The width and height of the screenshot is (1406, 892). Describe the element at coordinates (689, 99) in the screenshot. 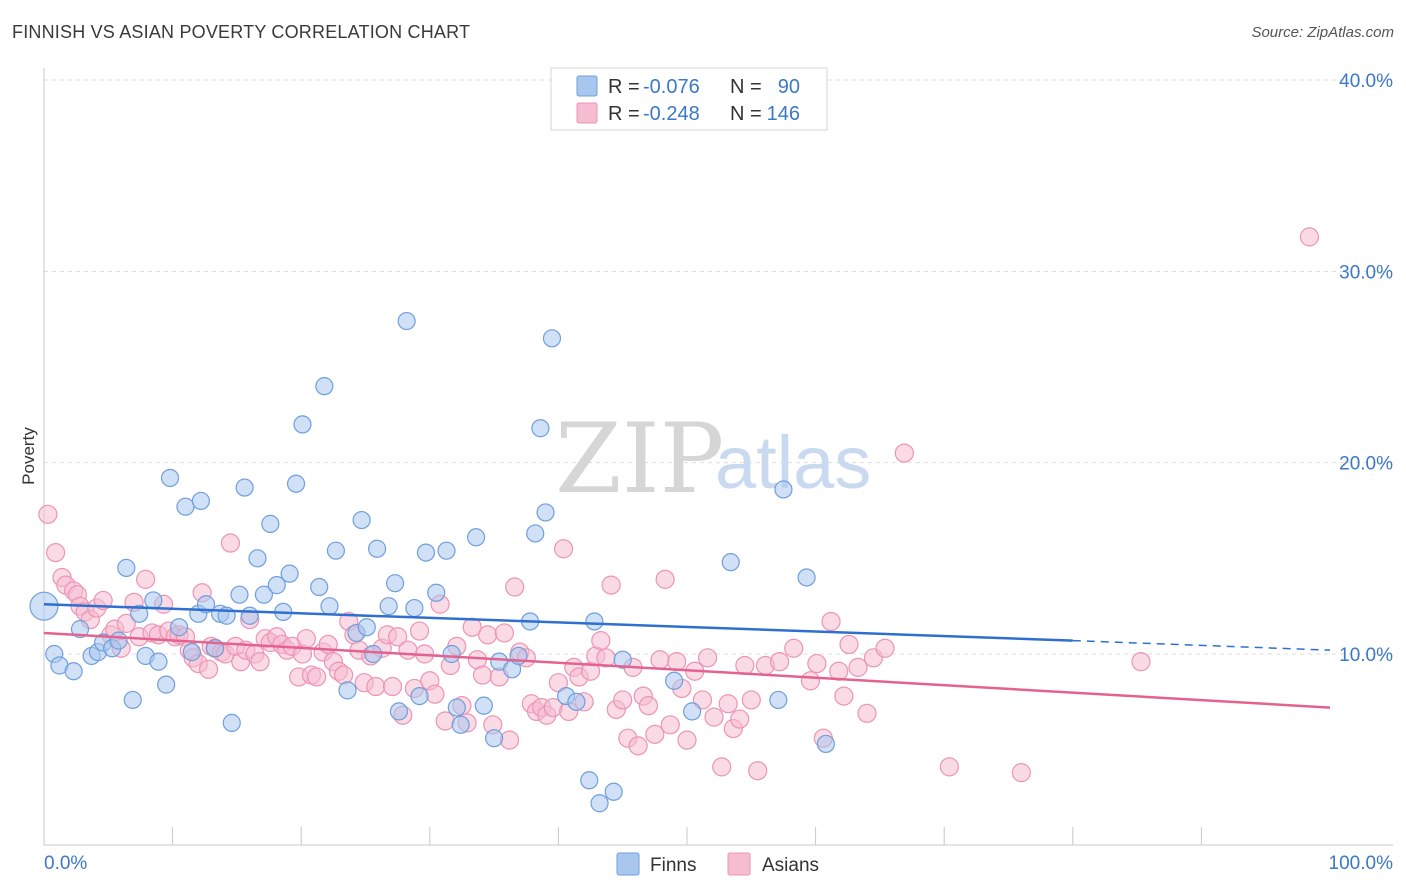

I see `legend: R = -0.076 N = 90 R = -0.248 N = 146` at that location.